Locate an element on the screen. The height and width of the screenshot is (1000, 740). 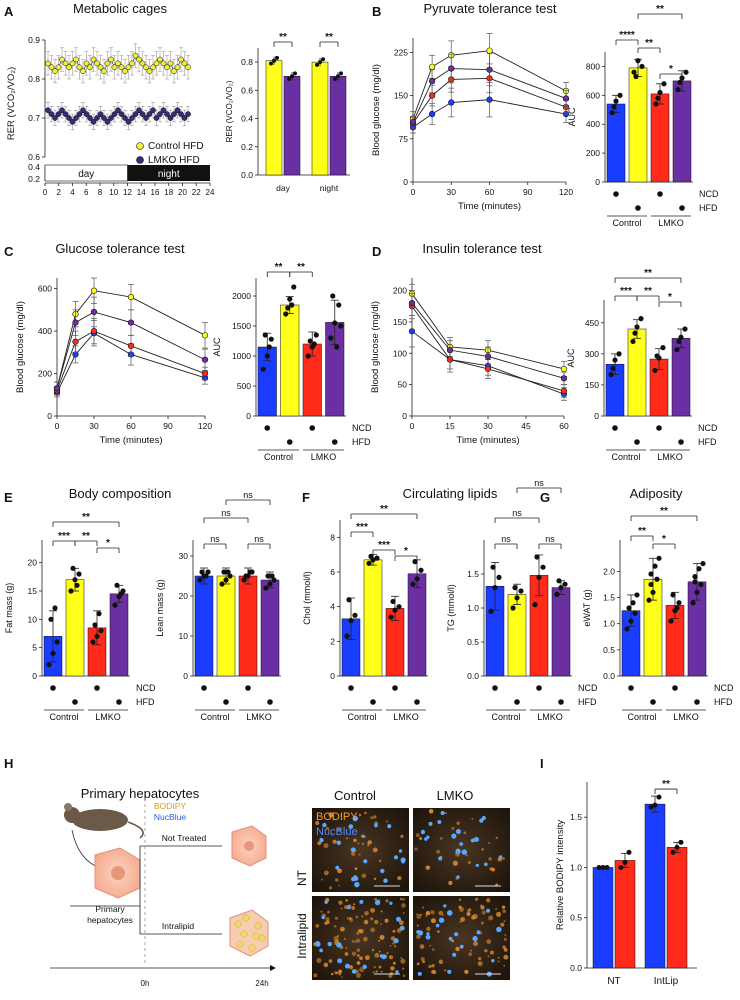
D1-point is located at coordinates (412, 303).